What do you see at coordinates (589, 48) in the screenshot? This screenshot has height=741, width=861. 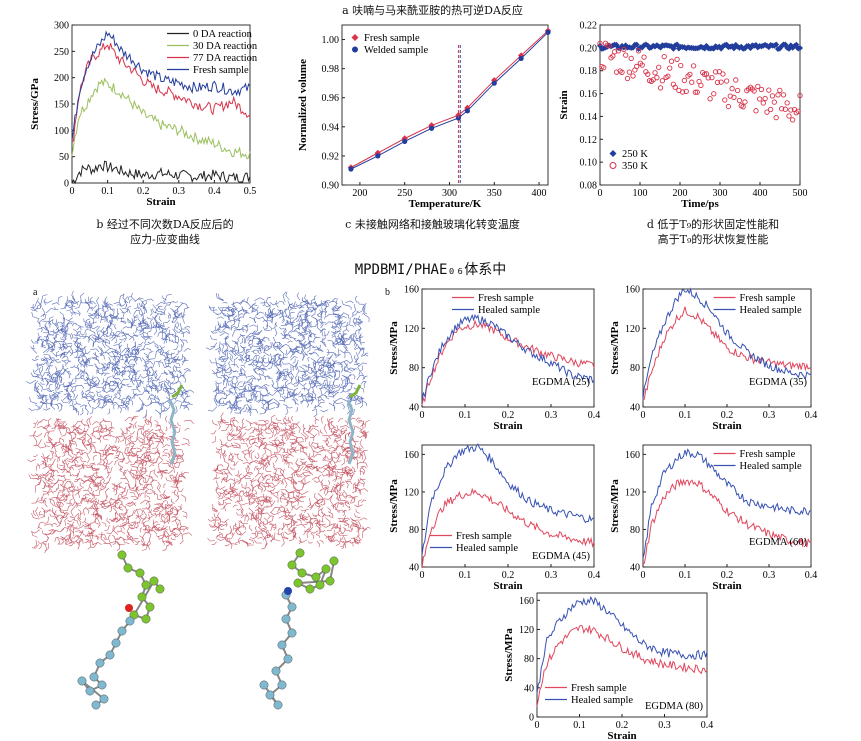 I see `shape-memory-ytick-label: 0.20` at bounding box center [589, 48].